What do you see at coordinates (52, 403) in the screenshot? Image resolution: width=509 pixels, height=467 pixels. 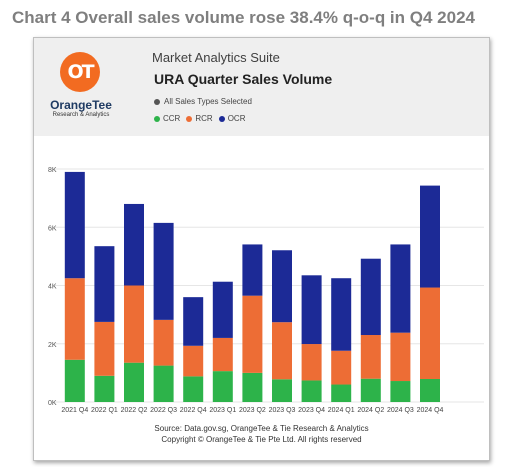 I see `y-tick-label: 0K` at bounding box center [52, 403].